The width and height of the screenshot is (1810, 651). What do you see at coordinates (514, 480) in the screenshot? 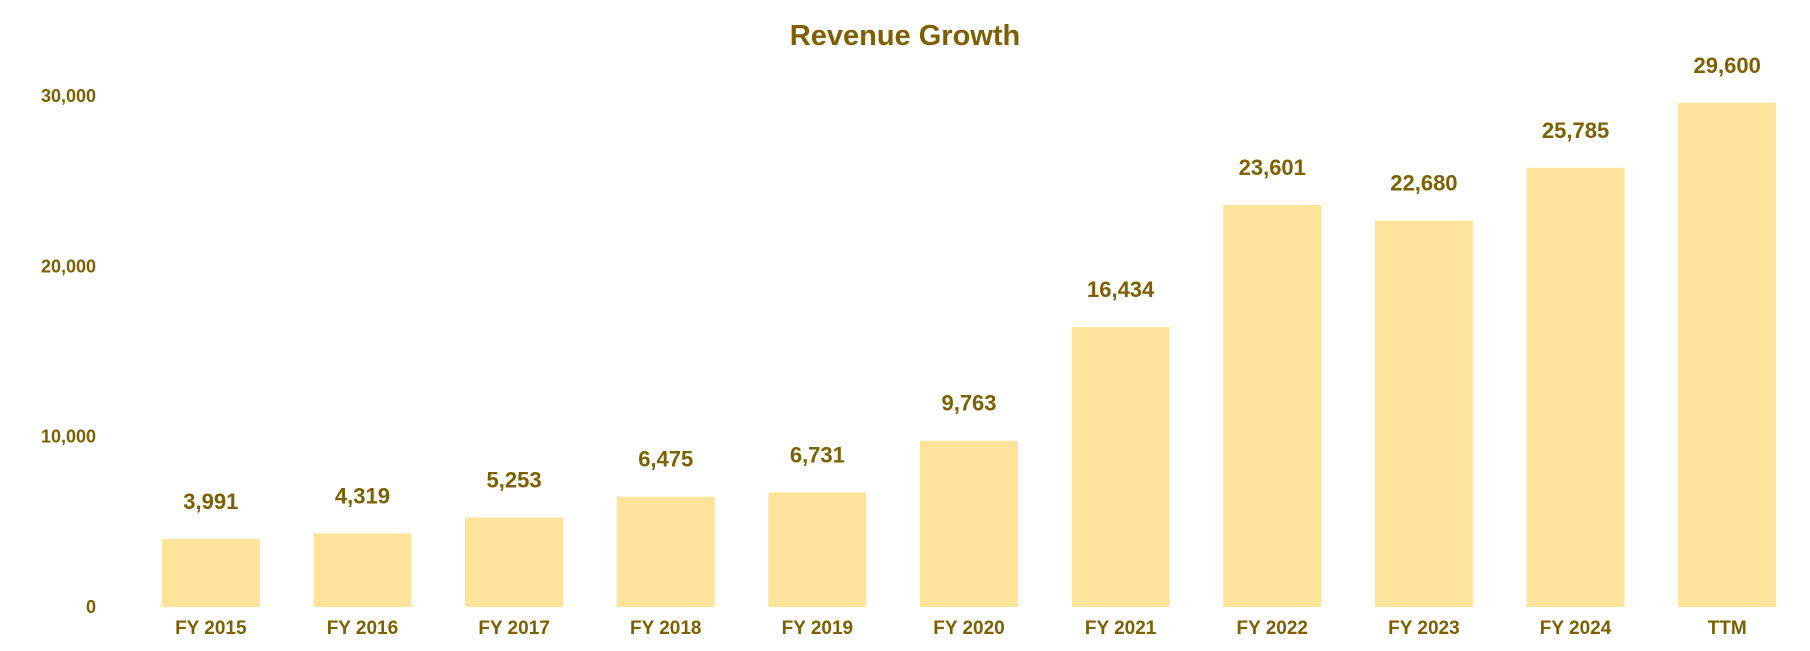
I see `data-label: 5,253` at bounding box center [514, 480].